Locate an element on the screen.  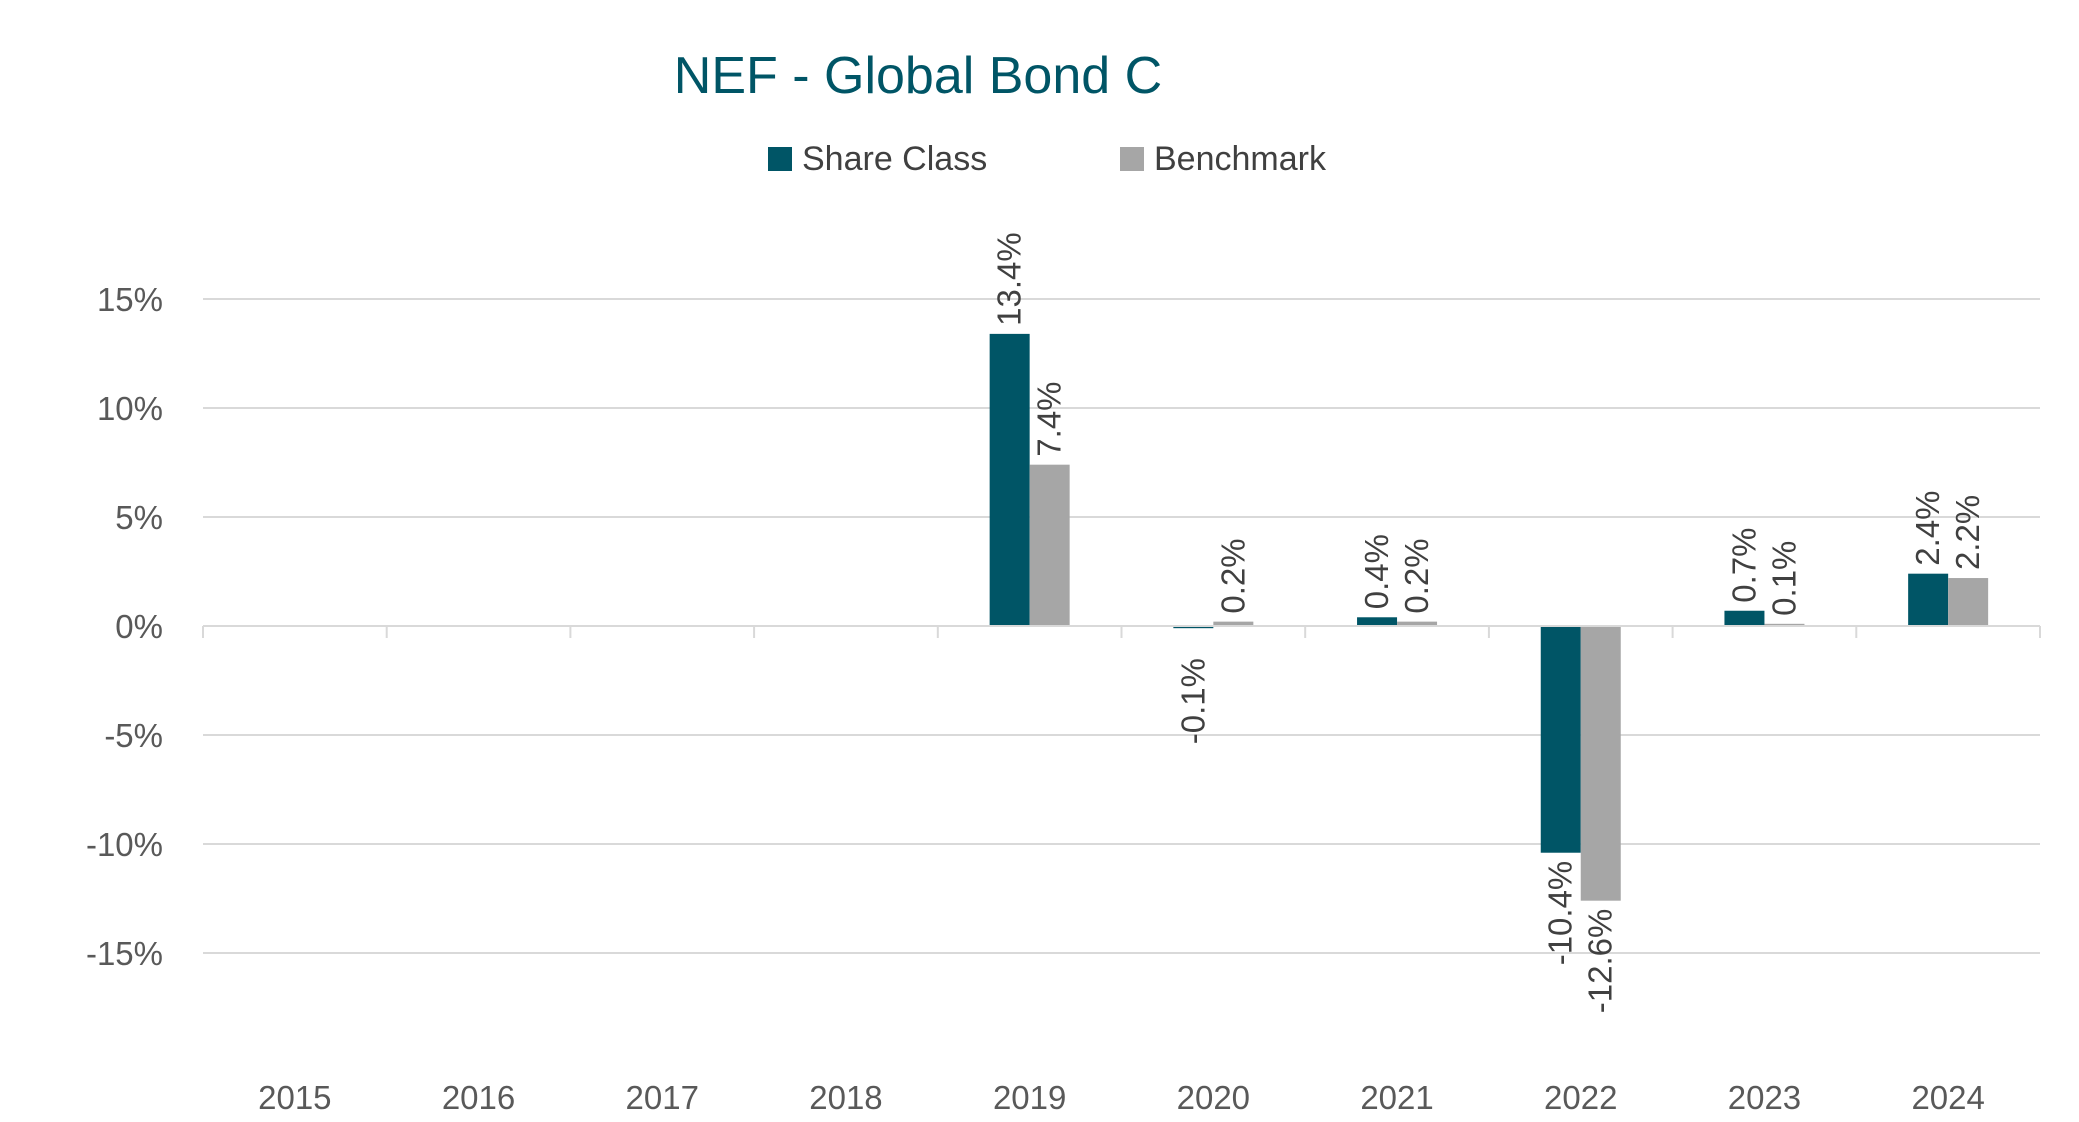
data-label: 2.2% is located at coordinates (1967, 532).